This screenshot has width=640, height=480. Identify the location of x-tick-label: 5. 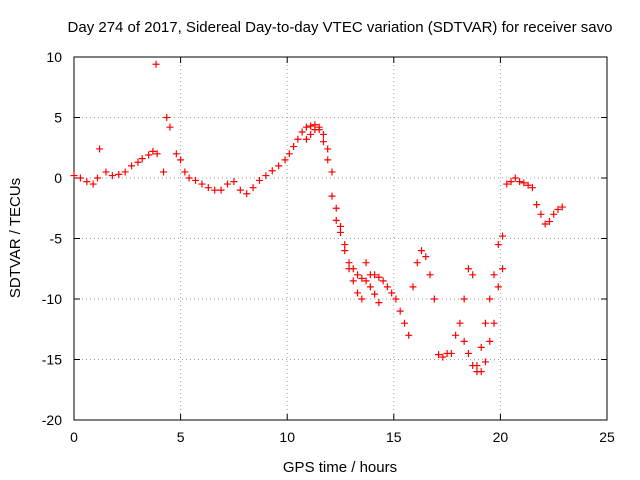
(181, 437).